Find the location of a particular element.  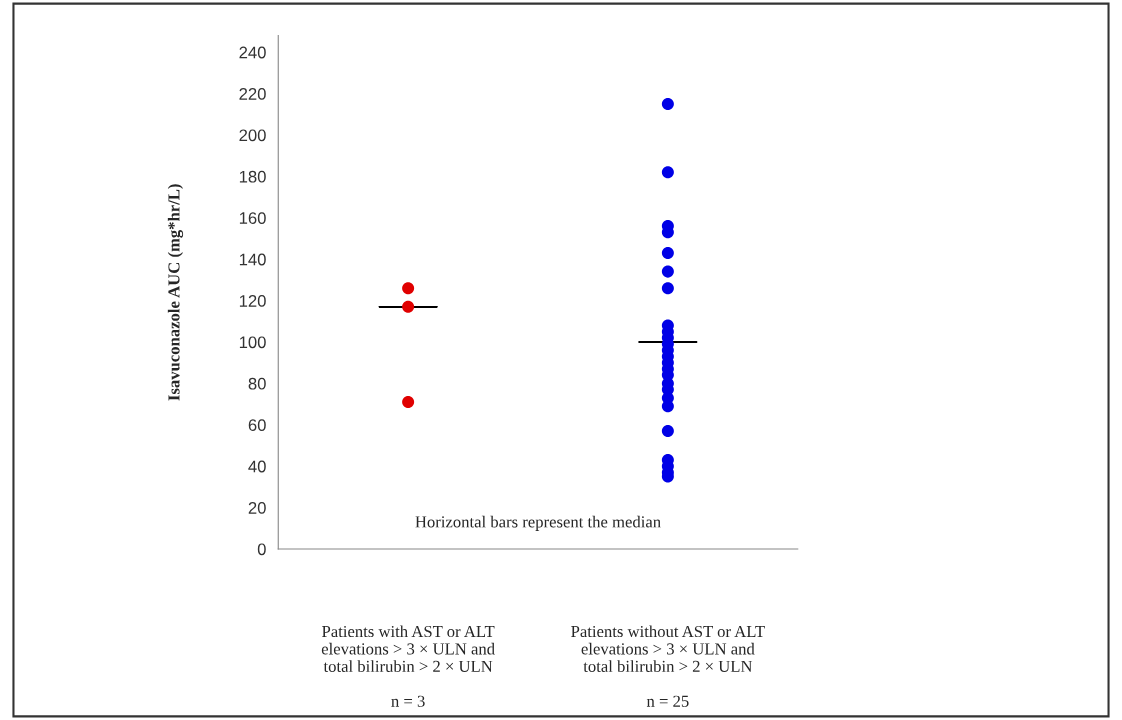

y-tick-label: 120 is located at coordinates (252, 301).